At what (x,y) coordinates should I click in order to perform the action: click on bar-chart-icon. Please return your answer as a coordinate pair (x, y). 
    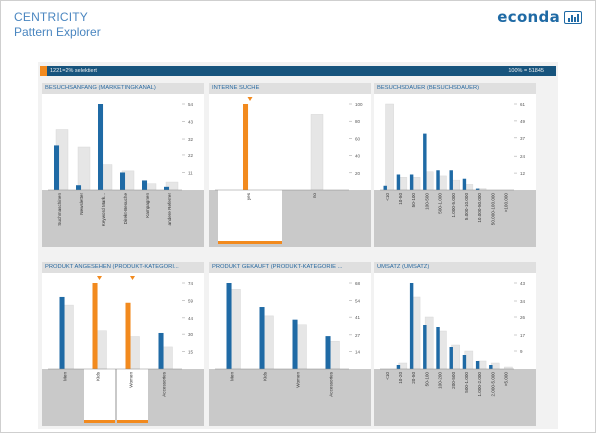
    Looking at the image, I should click on (573, 17).